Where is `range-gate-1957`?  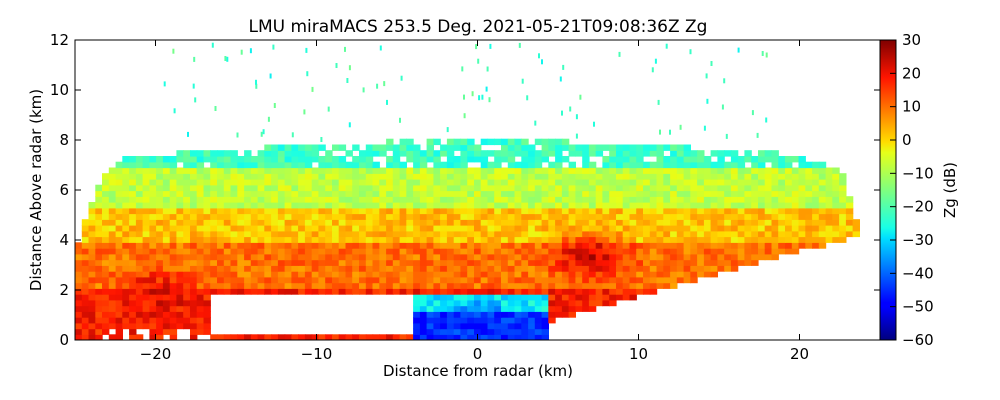 range-gate-1957 is located at coordinates (221, 205).